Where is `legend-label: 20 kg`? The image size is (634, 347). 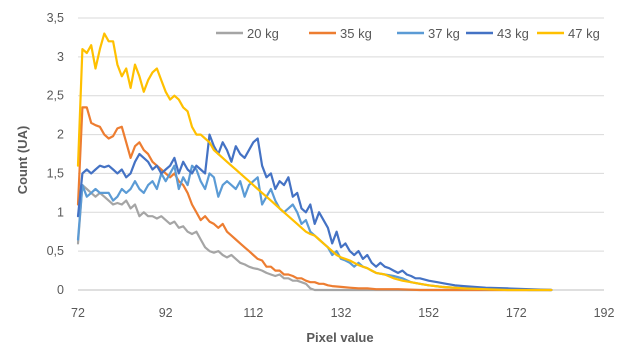 legend-label: 20 kg is located at coordinates (263, 33).